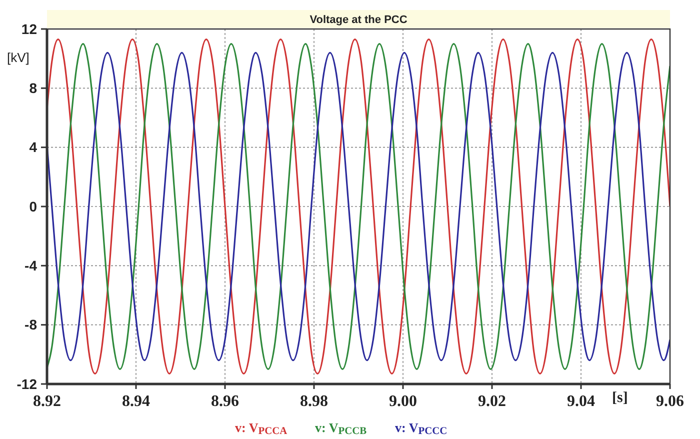 The image size is (700, 439). I want to click on y-tick-label: -12, so click(27, 384).